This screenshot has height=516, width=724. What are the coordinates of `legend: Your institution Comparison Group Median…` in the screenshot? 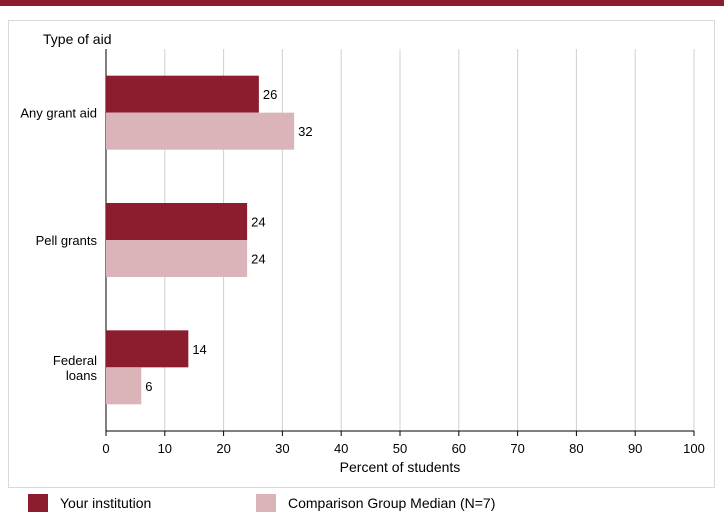 It's located at (362, 505).